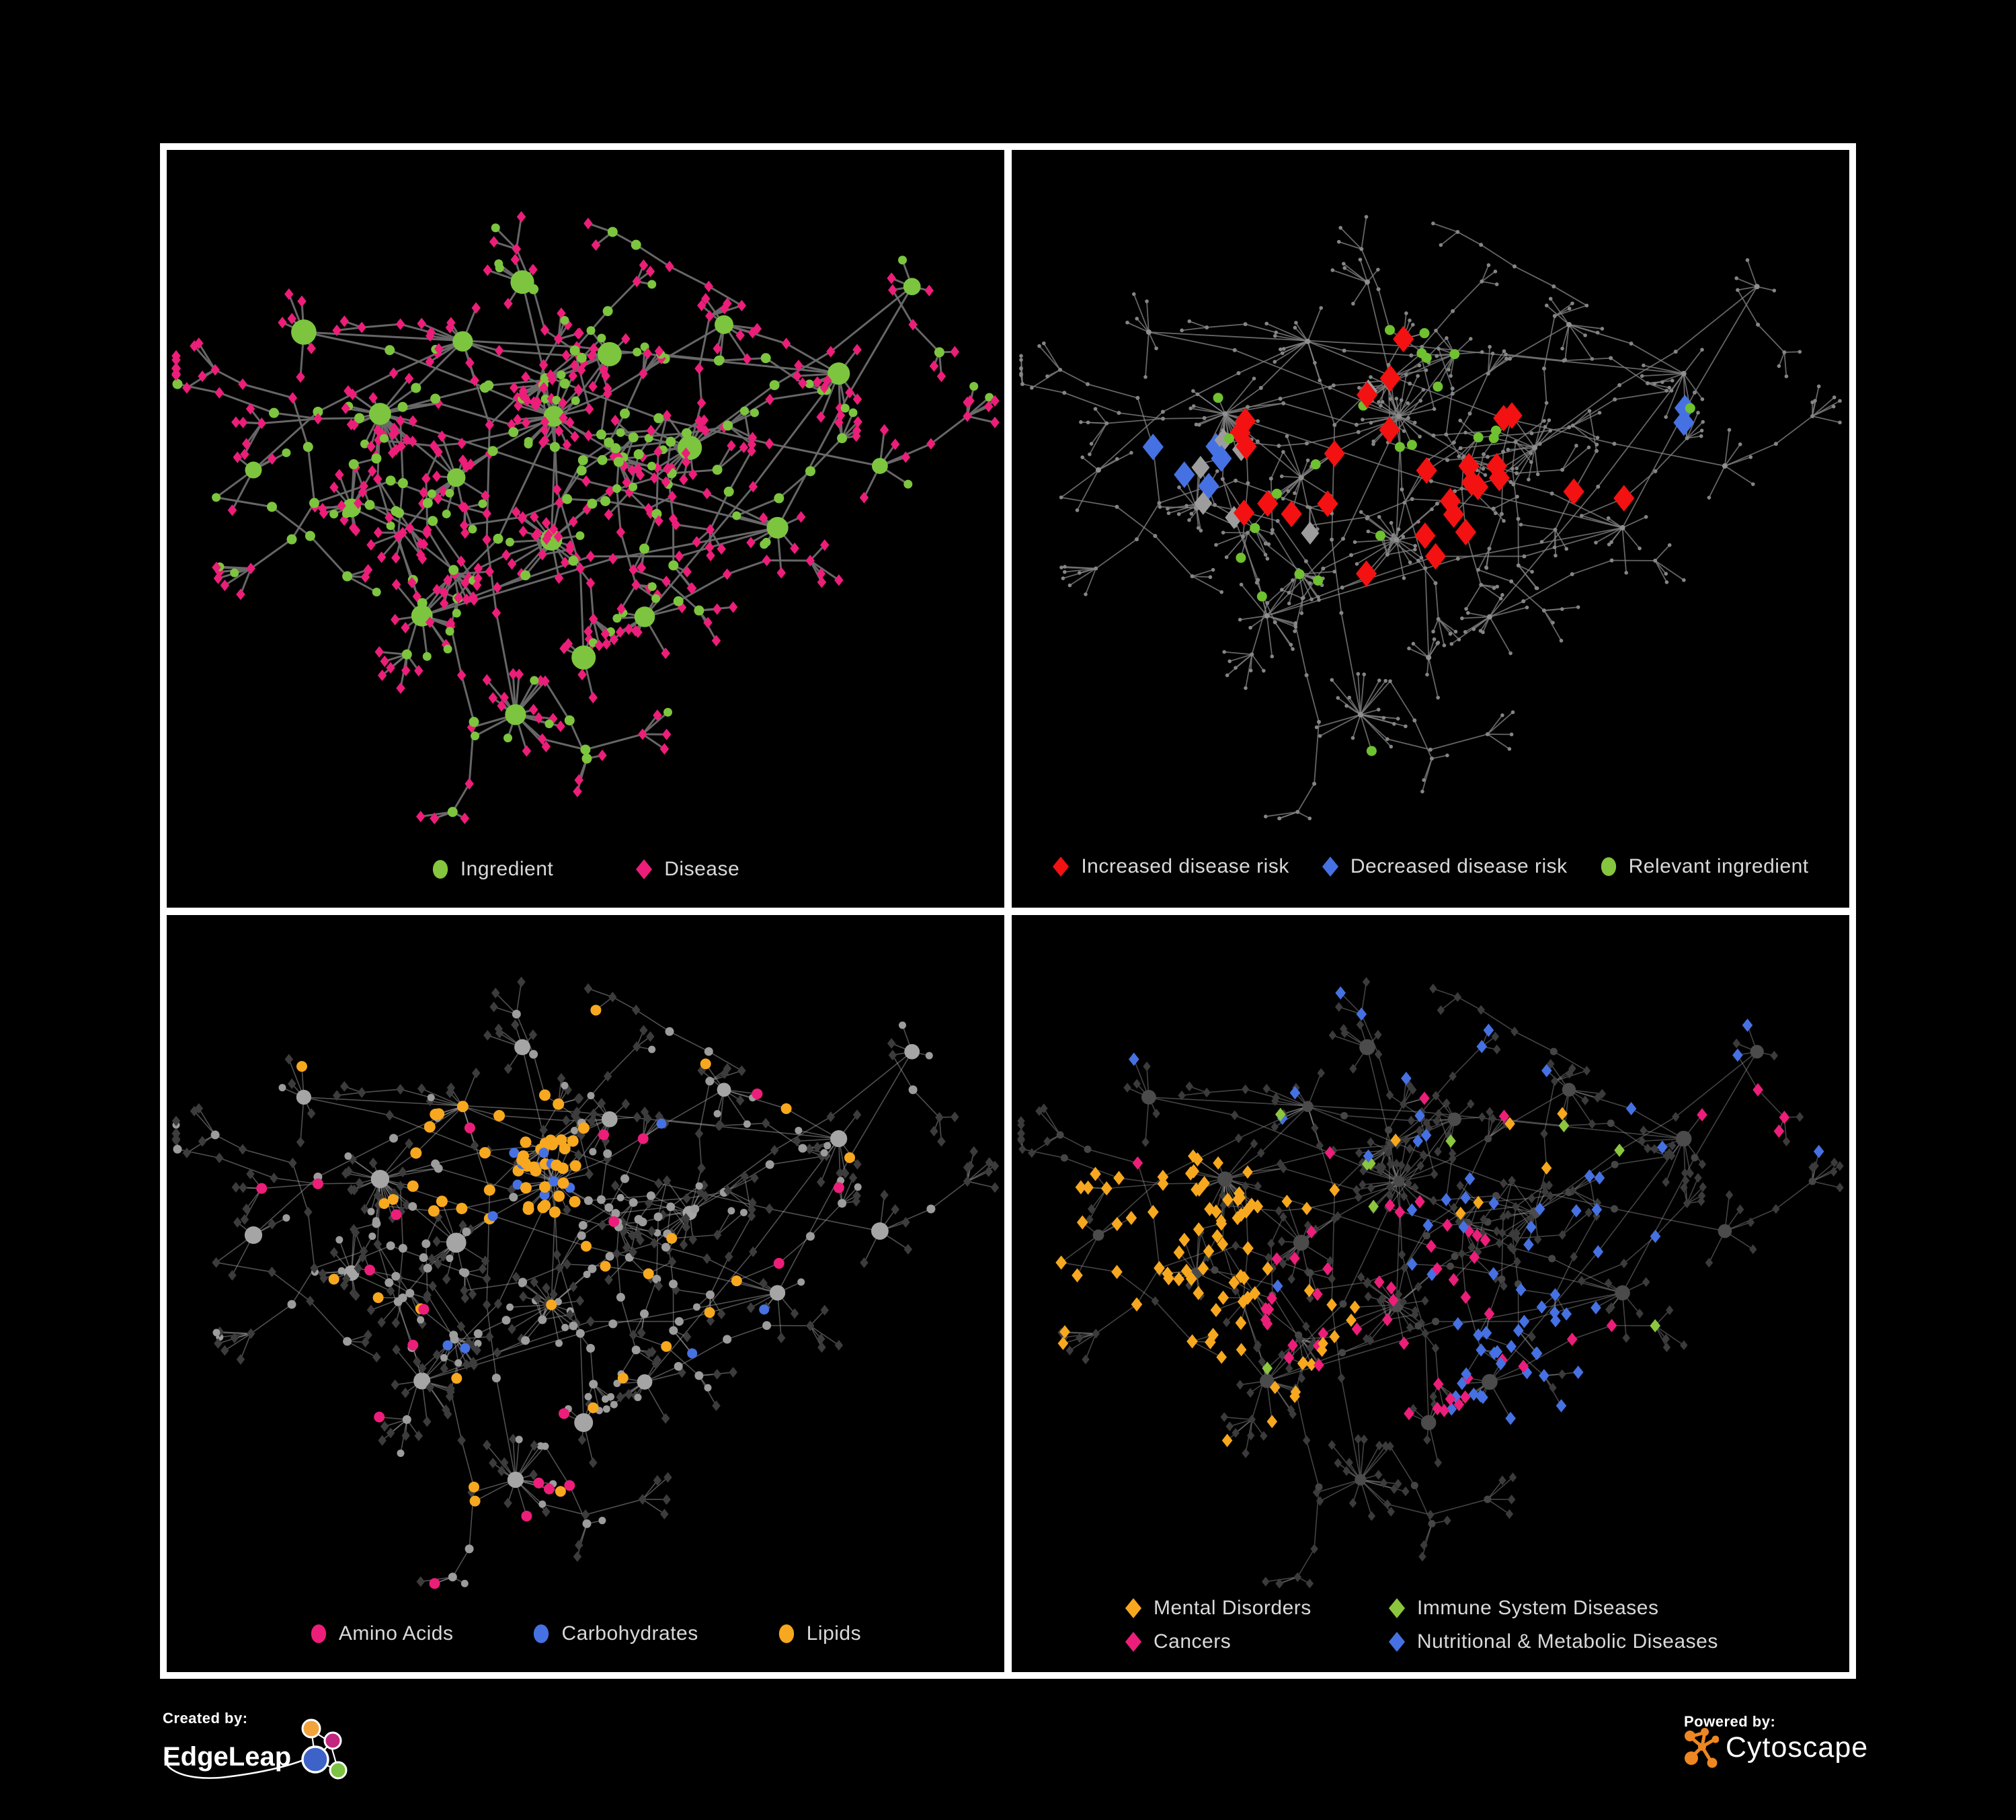  I want to click on legend-item: Increased disease risk, so click(1170, 866).